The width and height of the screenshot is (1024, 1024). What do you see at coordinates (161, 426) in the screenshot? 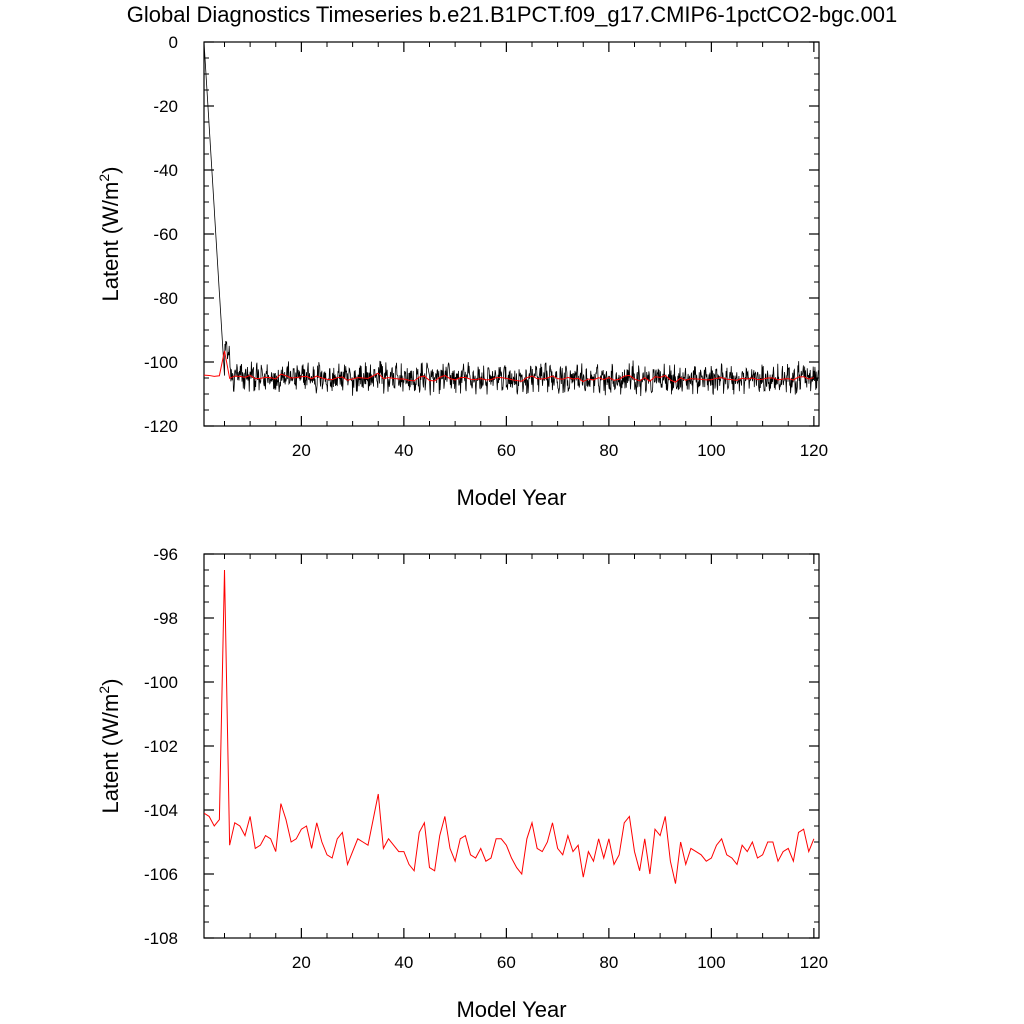
I see `y-tick-label: -120` at bounding box center [161, 426].